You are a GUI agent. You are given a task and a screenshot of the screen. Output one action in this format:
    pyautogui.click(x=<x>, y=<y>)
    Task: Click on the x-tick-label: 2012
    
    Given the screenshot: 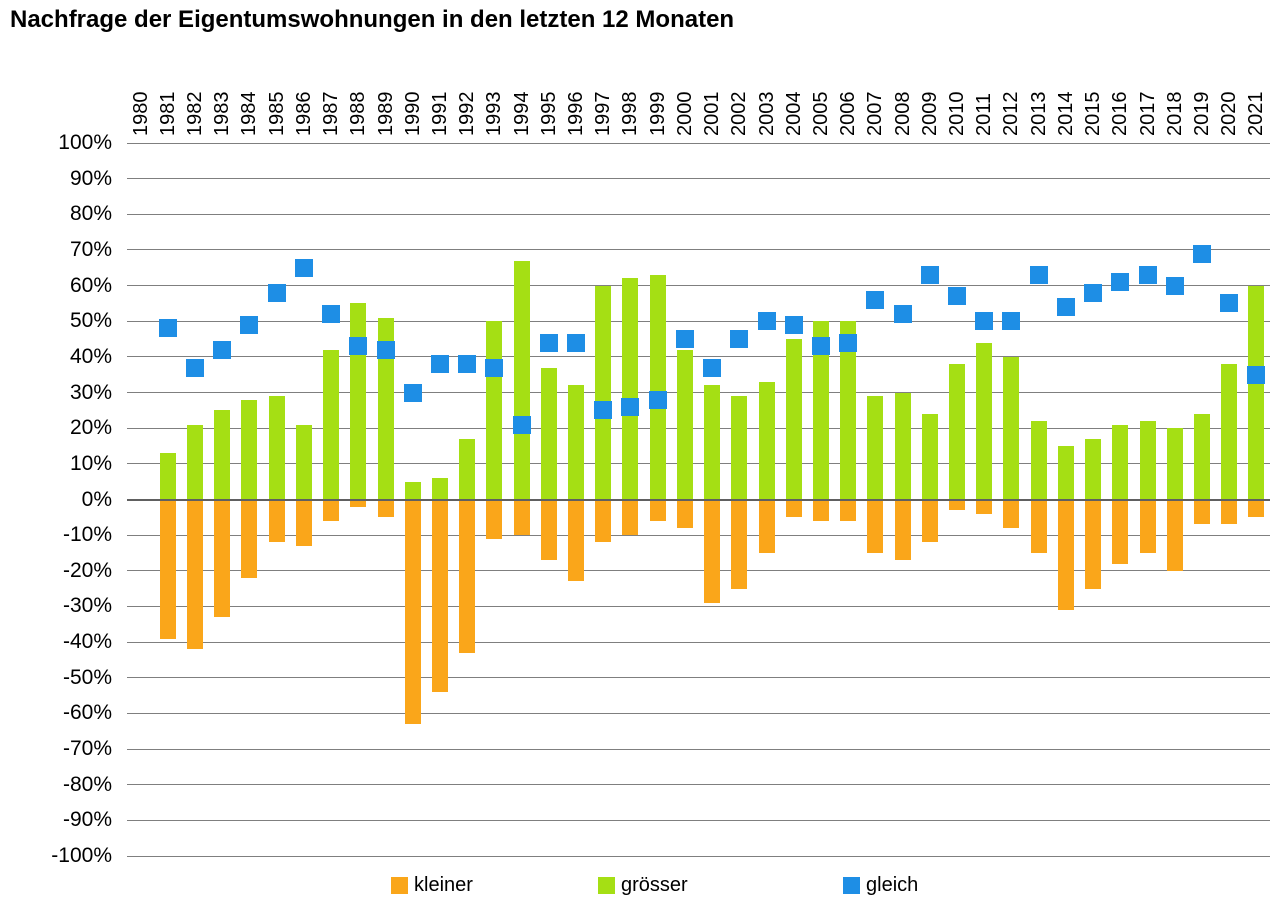 What is the action you would take?
    pyautogui.click(x=1011, y=114)
    